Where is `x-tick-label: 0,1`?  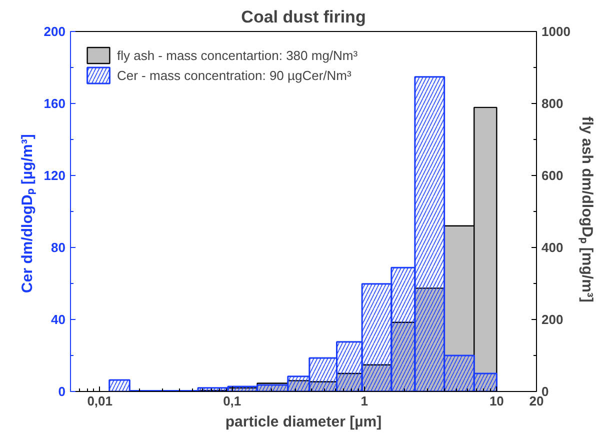 x-tick-label: 0,1 is located at coordinates (232, 401).